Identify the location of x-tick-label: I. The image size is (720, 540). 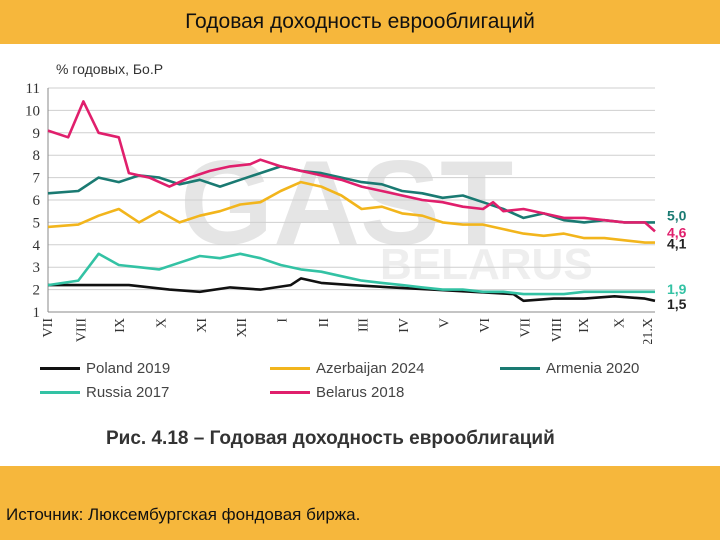
(283, 320).